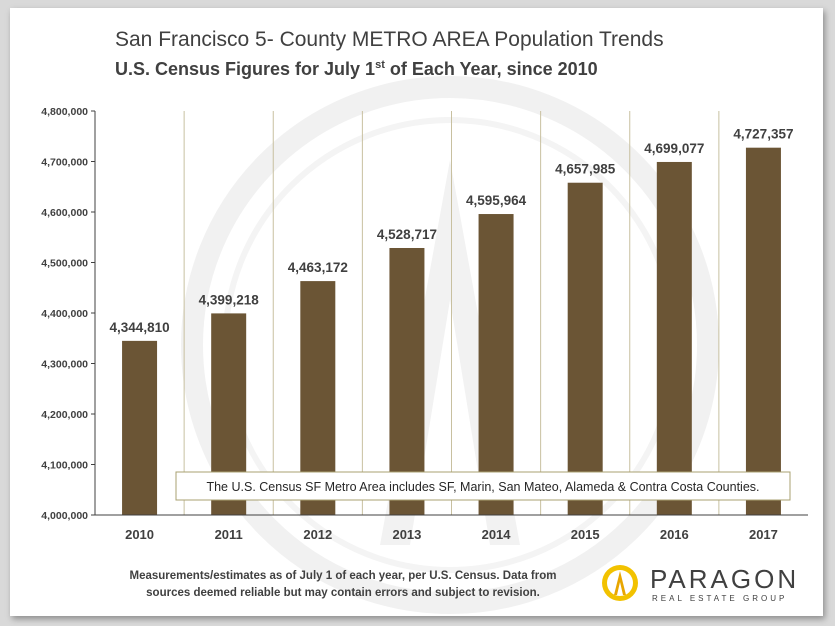 The image size is (835, 626). Describe the element at coordinates (496, 364) in the screenshot. I see `bar-2014` at that location.